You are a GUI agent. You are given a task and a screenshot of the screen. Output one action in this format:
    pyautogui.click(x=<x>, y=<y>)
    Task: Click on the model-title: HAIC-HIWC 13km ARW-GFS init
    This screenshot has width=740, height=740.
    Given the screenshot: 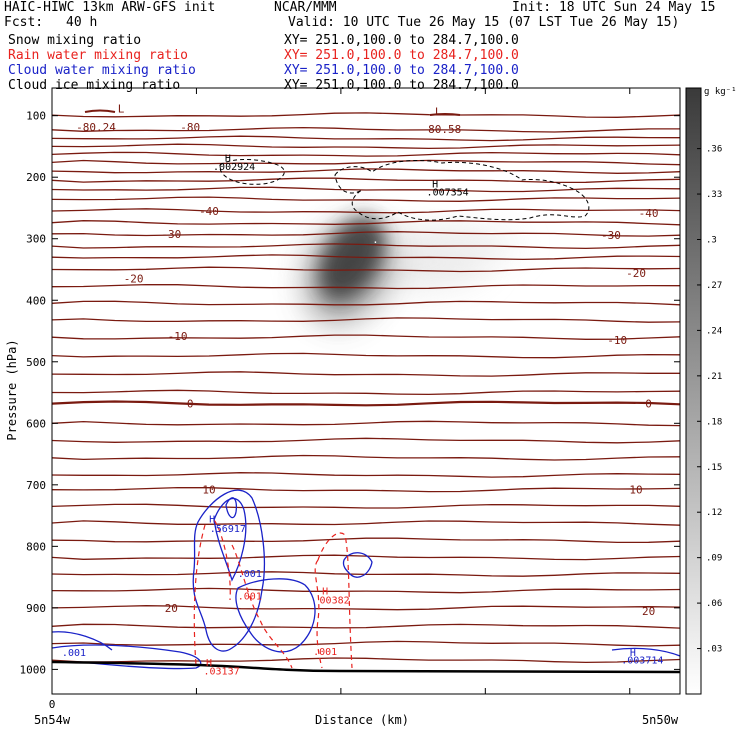 What is the action you would take?
    pyautogui.click(x=110, y=7)
    